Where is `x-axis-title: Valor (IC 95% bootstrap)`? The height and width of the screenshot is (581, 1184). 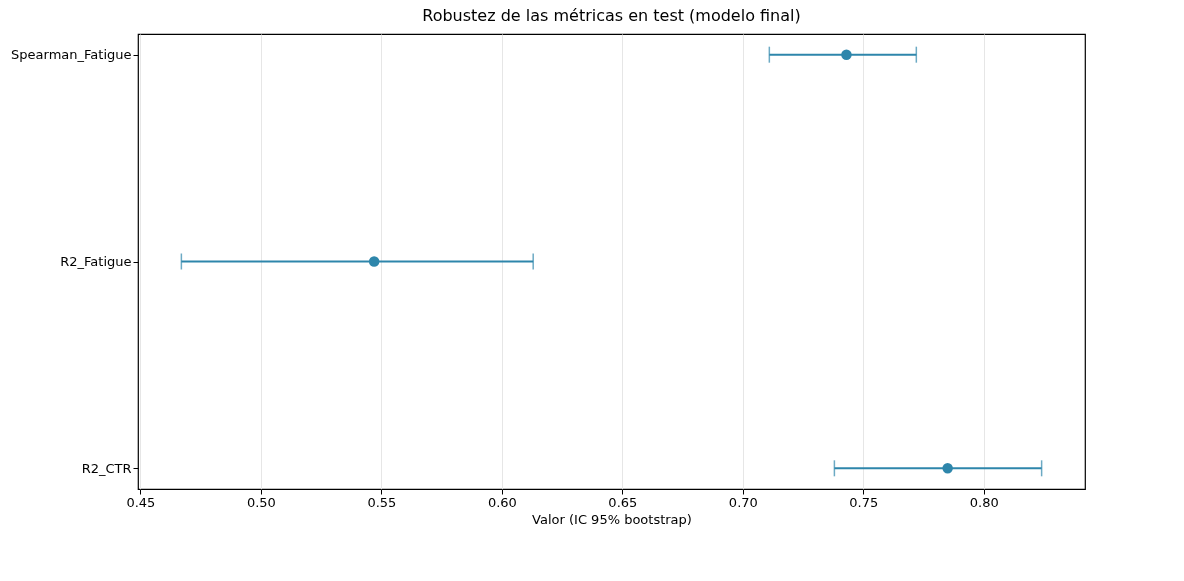 x-axis-title: Valor (IC 95% bootstrap) is located at coordinates (612, 519).